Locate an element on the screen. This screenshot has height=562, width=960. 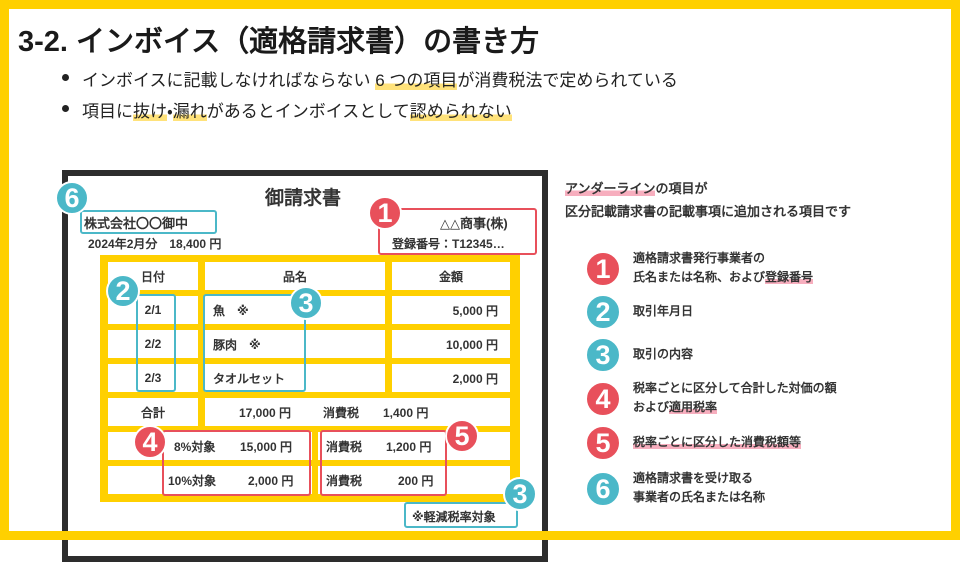
date-cell: 2/2 is located at coordinates (153, 344).